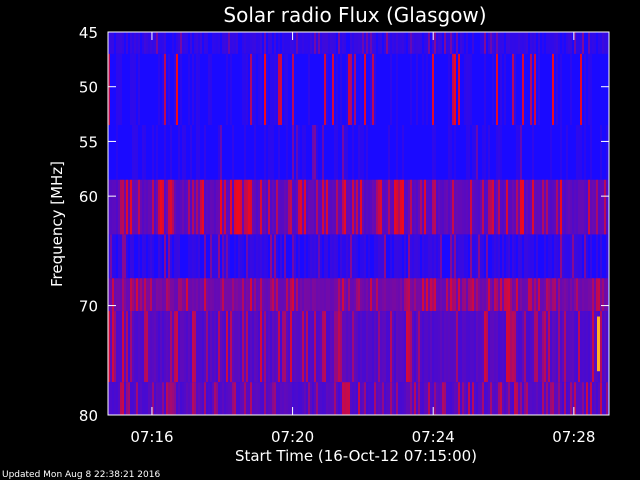 This screenshot has height=480, width=640. I want to click on x-axis-label: Start Time (16-Oct-12 07:15:00), so click(356, 456).